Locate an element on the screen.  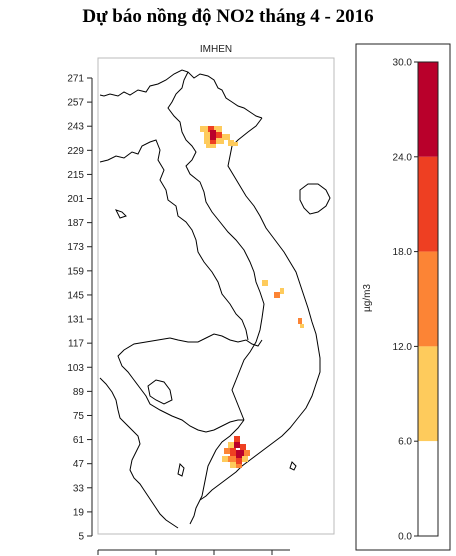
y-tick-label: 243 is located at coordinates (75, 127).